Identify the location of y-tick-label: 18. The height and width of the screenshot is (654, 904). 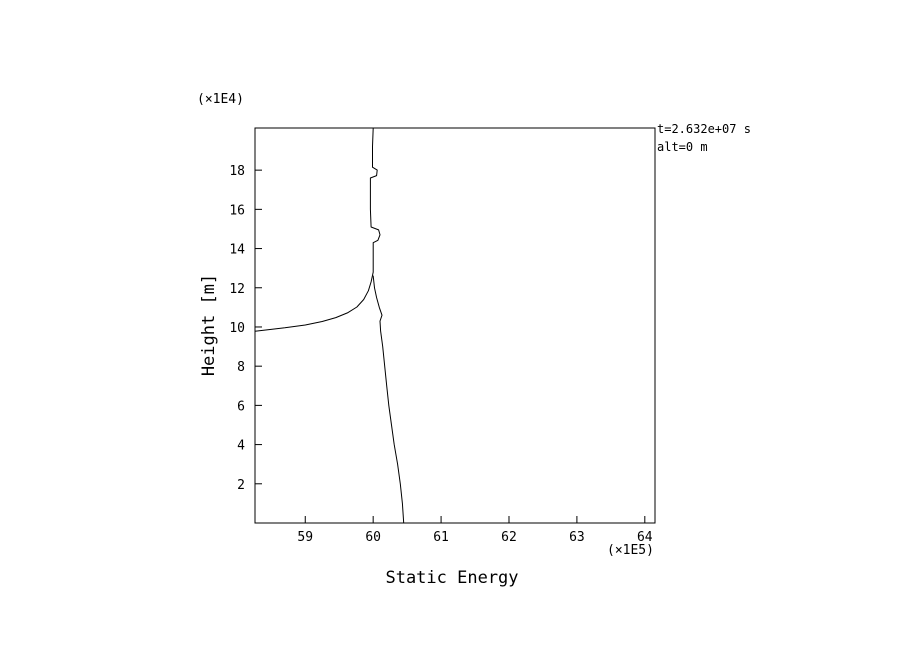
(237, 171).